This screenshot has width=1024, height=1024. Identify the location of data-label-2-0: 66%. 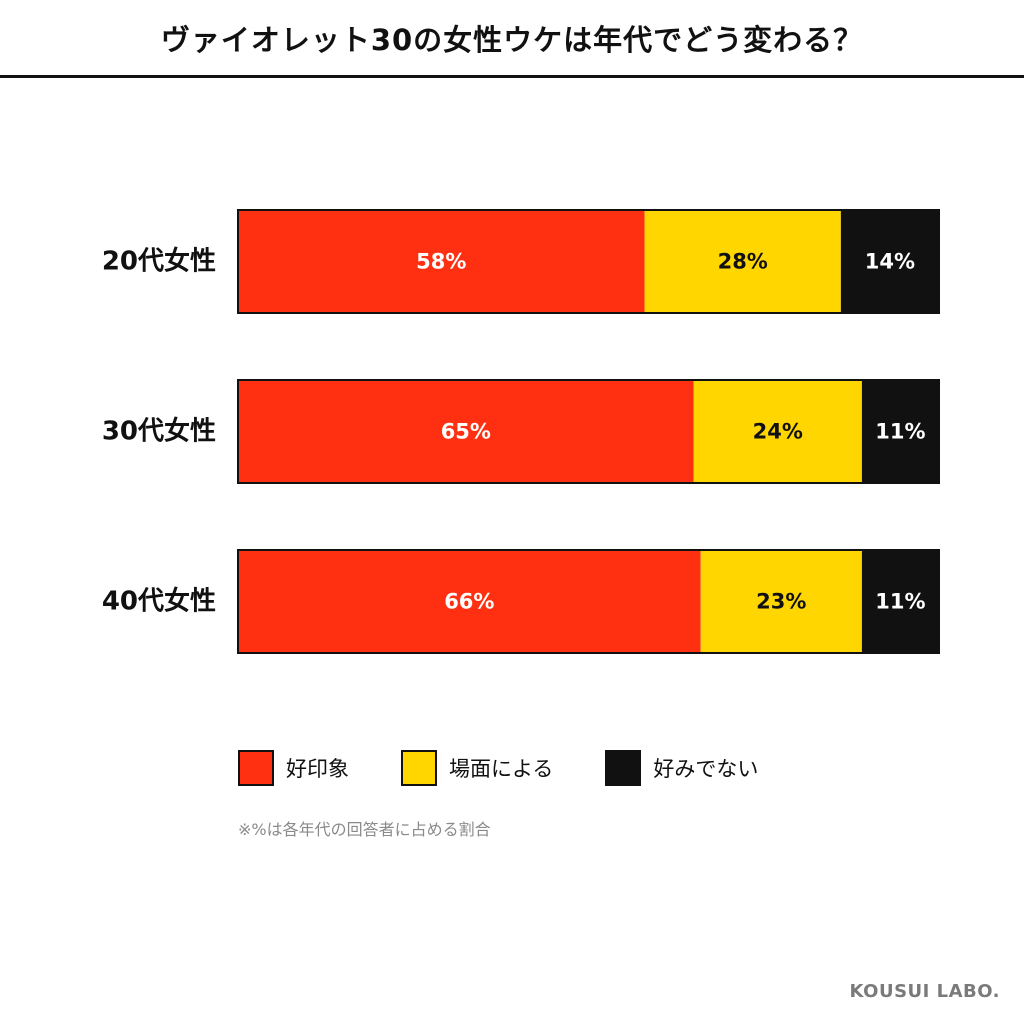
(469, 602).